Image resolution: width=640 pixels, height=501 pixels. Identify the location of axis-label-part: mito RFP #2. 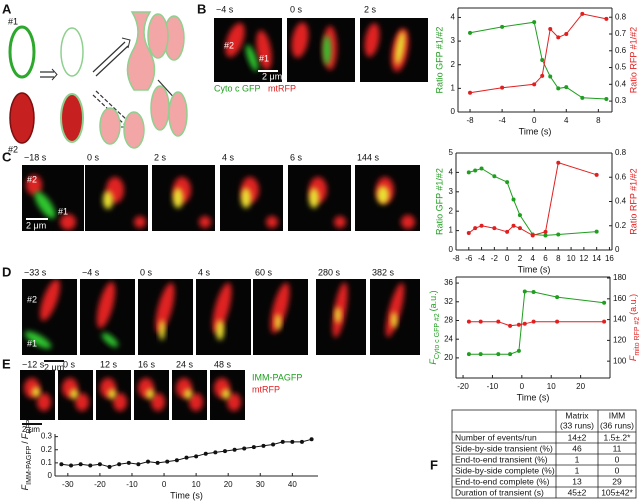
(637, 336).